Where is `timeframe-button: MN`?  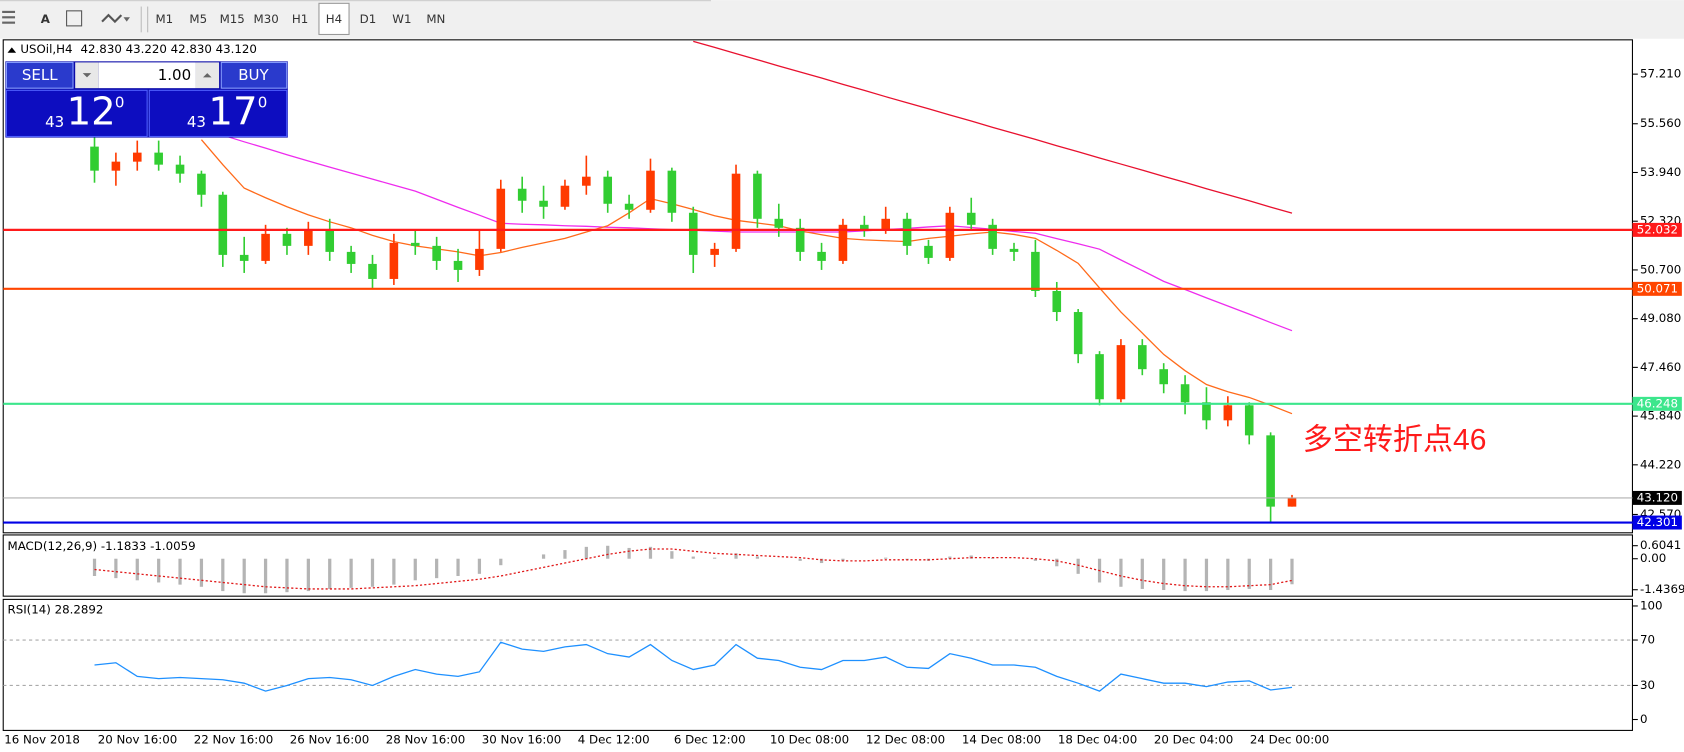
timeframe-button: MN is located at coordinates (435, 19).